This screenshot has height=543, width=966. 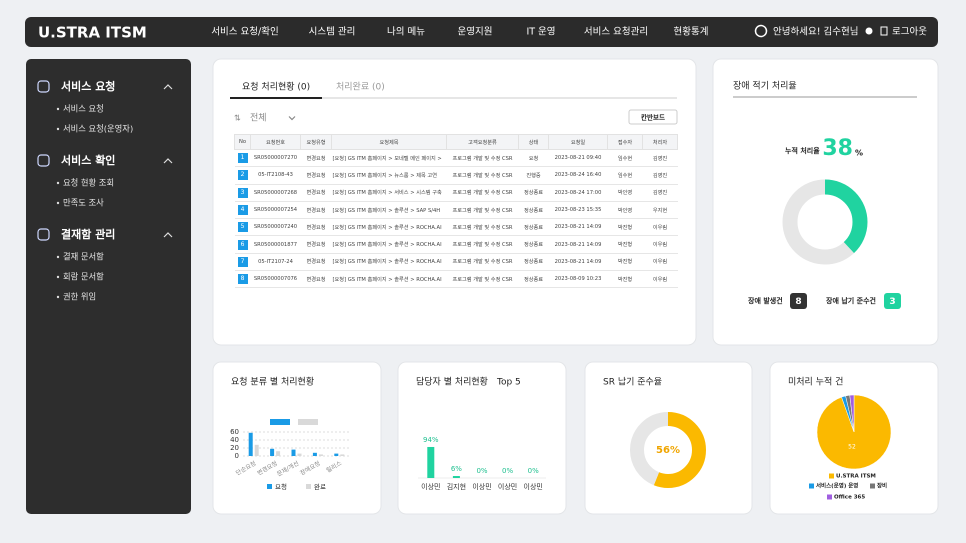 I want to click on sidebar-item: 결재 문서함, so click(x=83, y=257).